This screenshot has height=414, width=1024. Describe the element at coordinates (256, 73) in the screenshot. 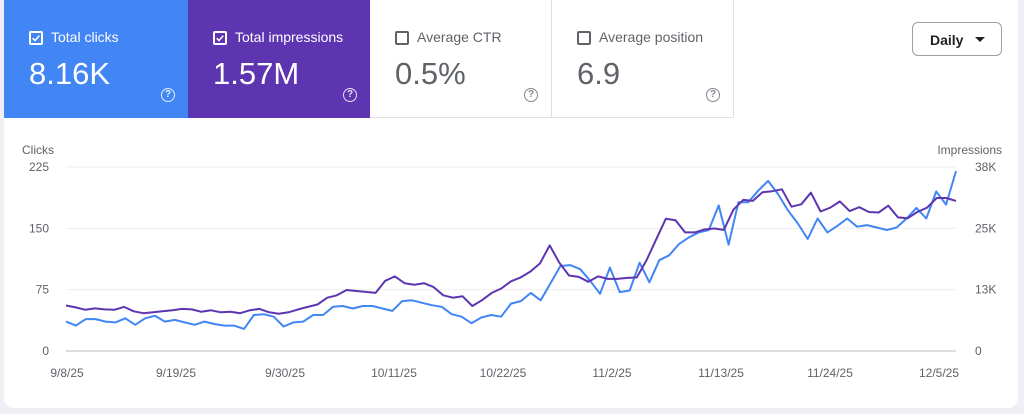

I see `metric-value: 1.57M` at that location.